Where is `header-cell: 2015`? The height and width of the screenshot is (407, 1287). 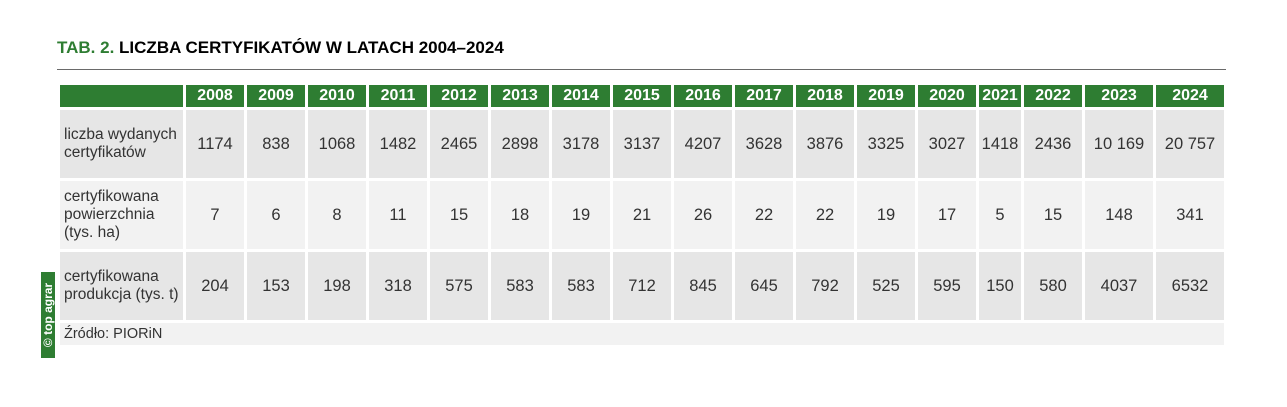
header-cell: 2015 is located at coordinates (642, 96).